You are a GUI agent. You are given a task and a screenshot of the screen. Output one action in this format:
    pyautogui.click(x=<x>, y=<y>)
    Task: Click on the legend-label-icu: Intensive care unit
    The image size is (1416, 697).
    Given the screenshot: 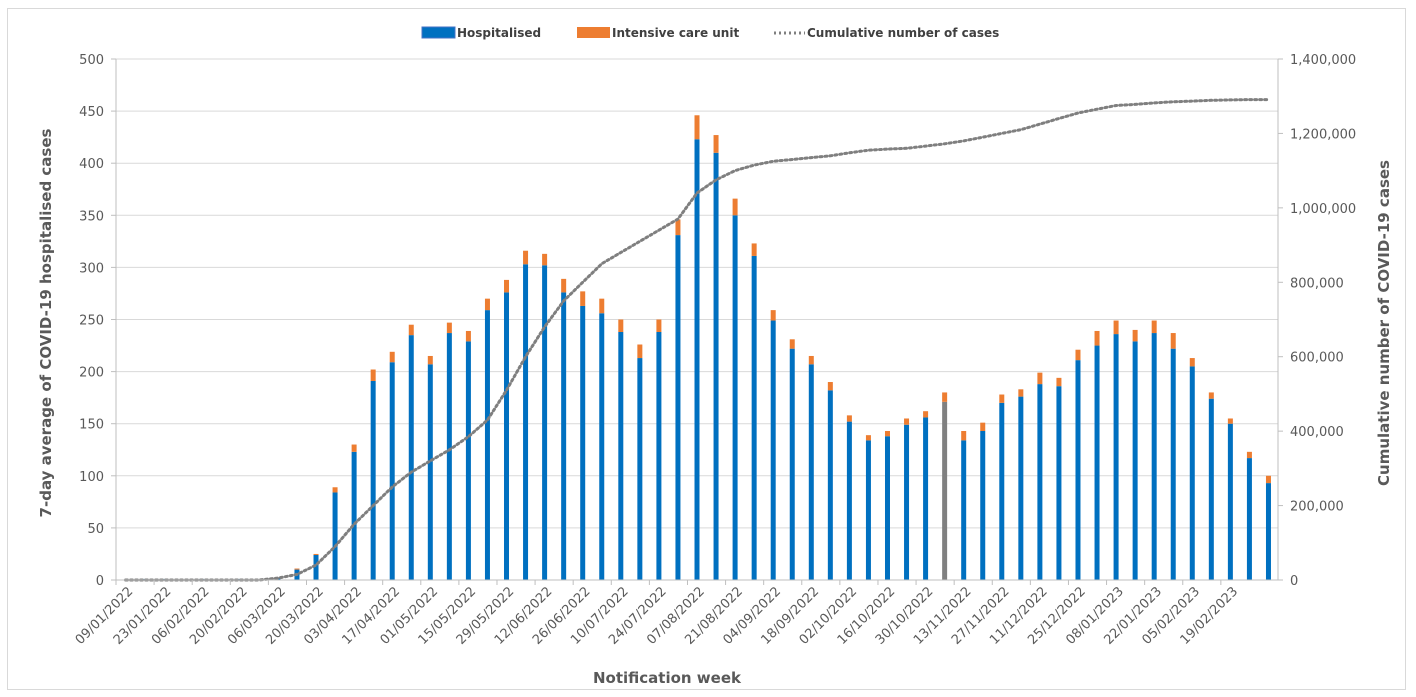 What is the action you would take?
    pyautogui.click(x=675, y=33)
    